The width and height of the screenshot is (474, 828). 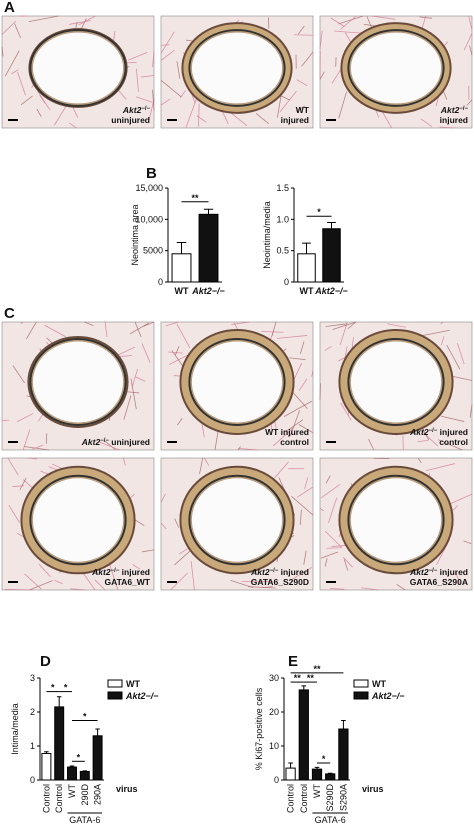 I want to click on label-text: WT, so click(x=303, y=110).